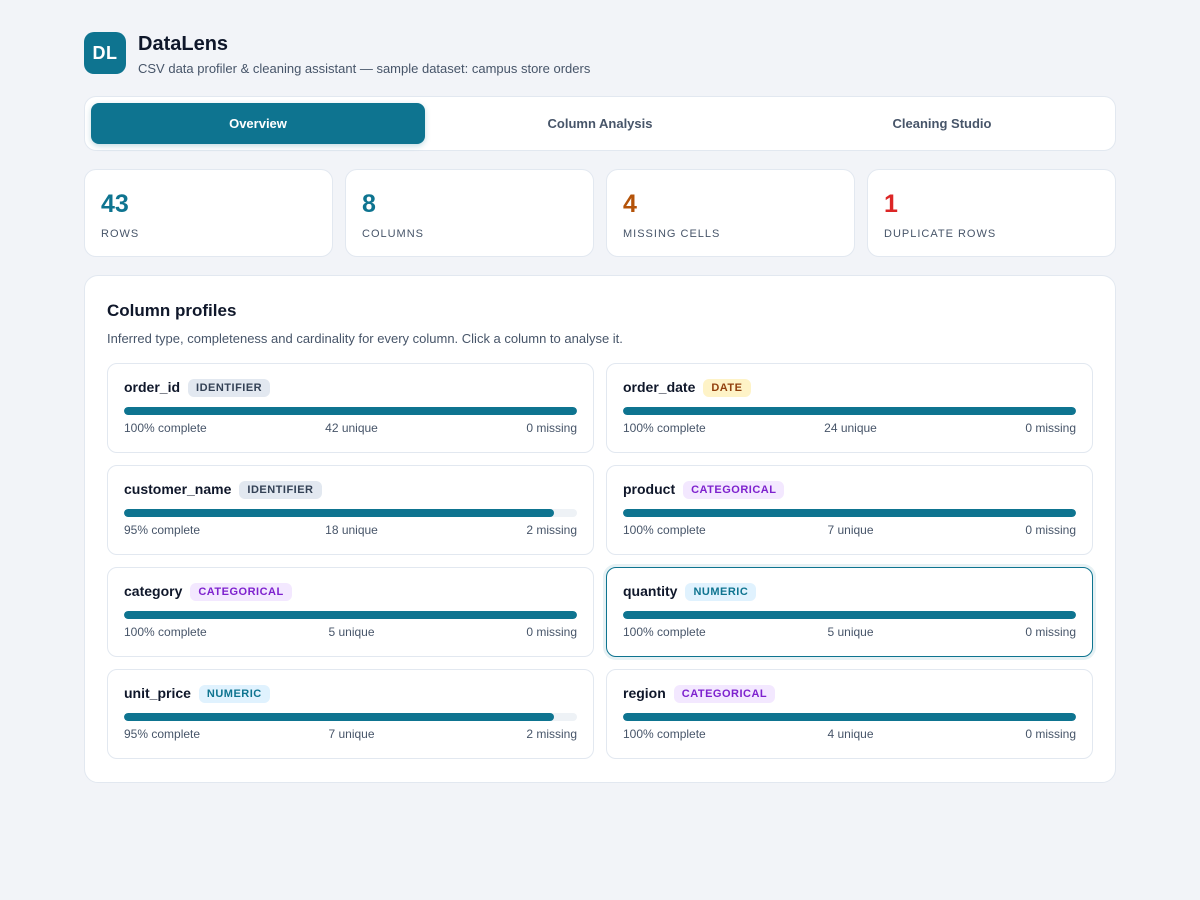 The image size is (1200, 900). I want to click on stat-value: 8, so click(369, 204).